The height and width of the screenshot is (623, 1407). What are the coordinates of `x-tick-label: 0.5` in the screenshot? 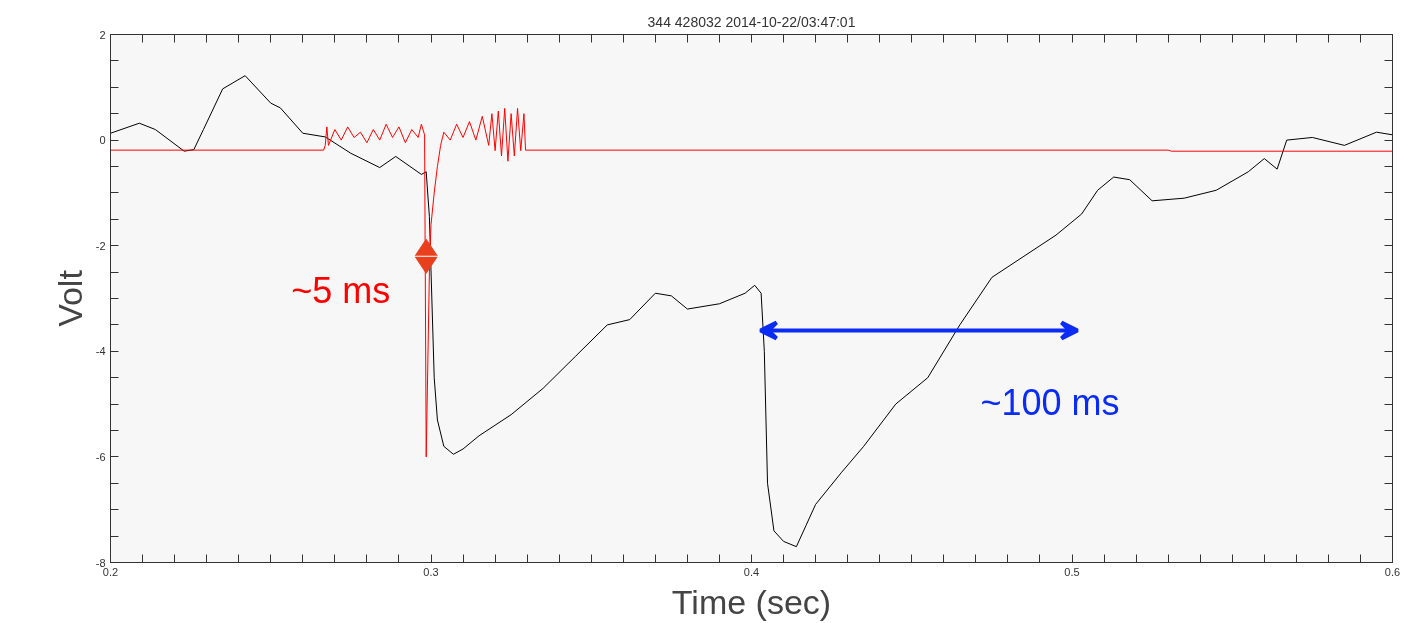 It's located at (1072, 571).